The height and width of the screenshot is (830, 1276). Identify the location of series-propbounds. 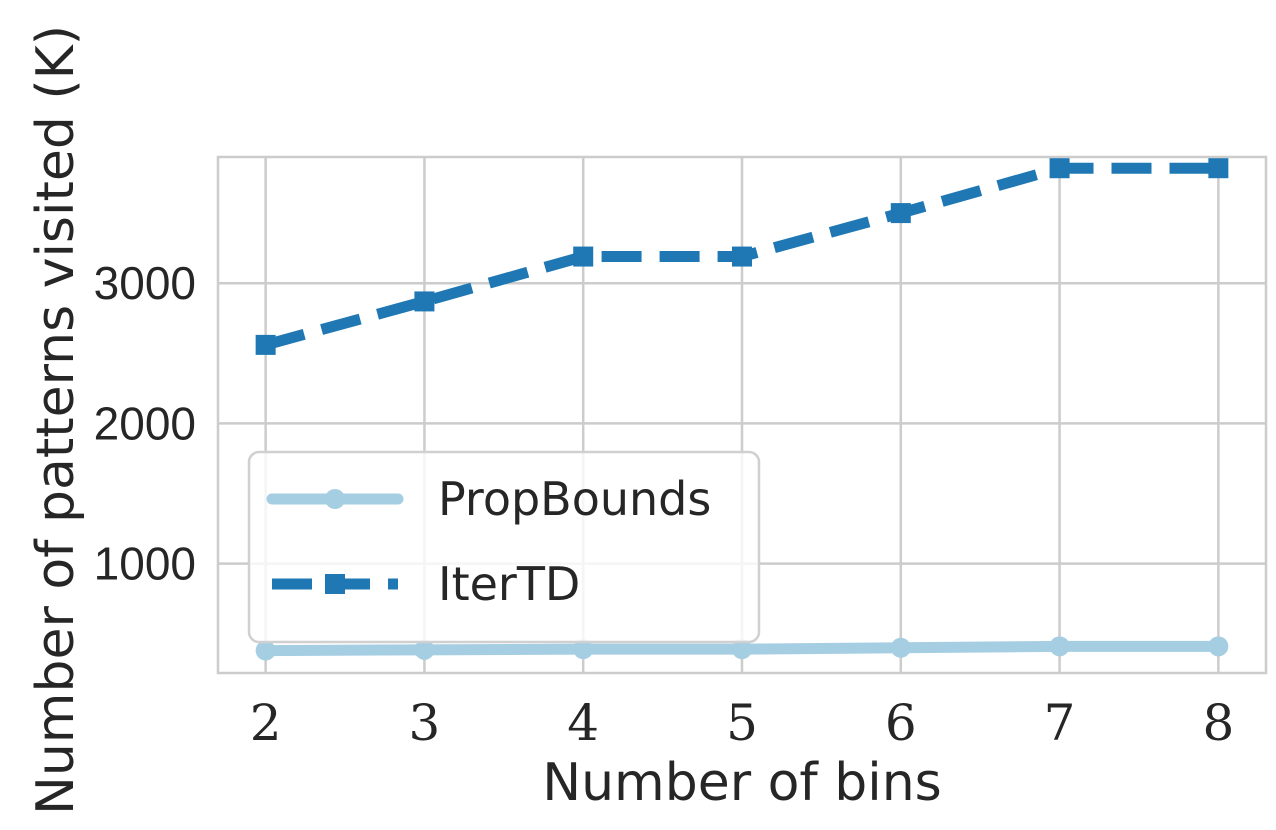
(742, 648).